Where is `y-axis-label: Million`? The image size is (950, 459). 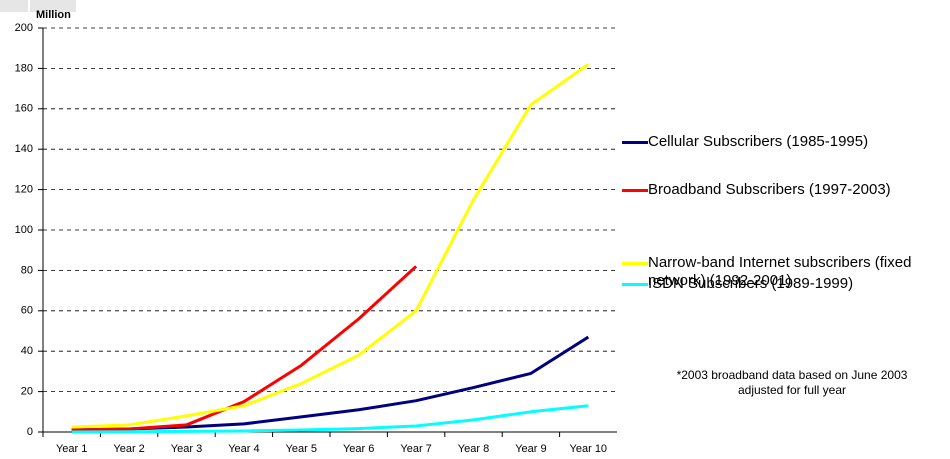 y-axis-label: Million is located at coordinates (53, 15).